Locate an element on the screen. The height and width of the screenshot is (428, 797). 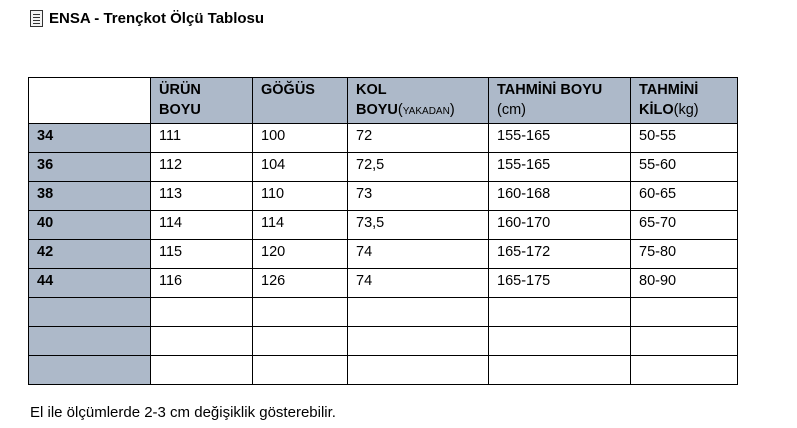
header-unit: (kg) is located at coordinates (686, 110).